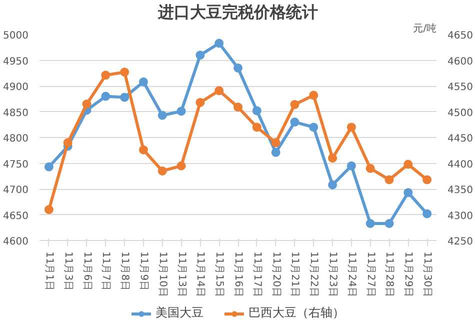  Describe the element at coordinates (16, 190) in the screenshot. I see `y-tick-label: 4700` at that location.